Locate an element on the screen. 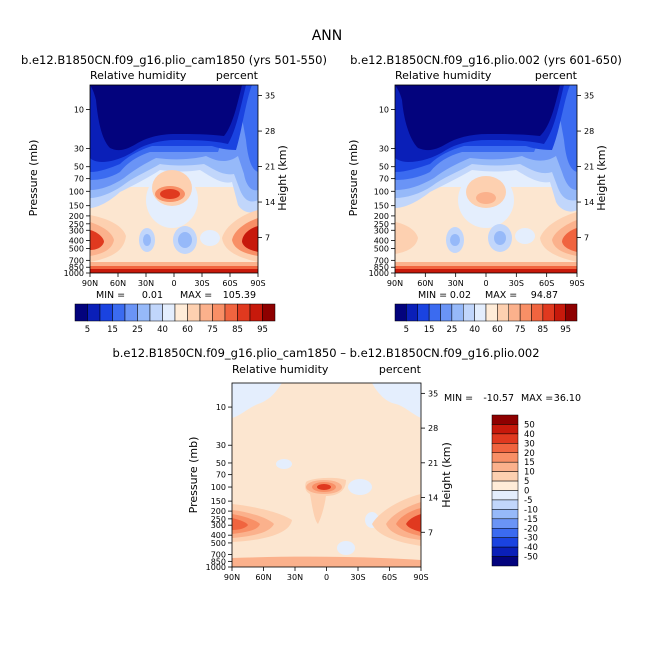 This screenshot has height=658, width=654. panel-a-y-tick-label: 30 is located at coordinates (79, 149).